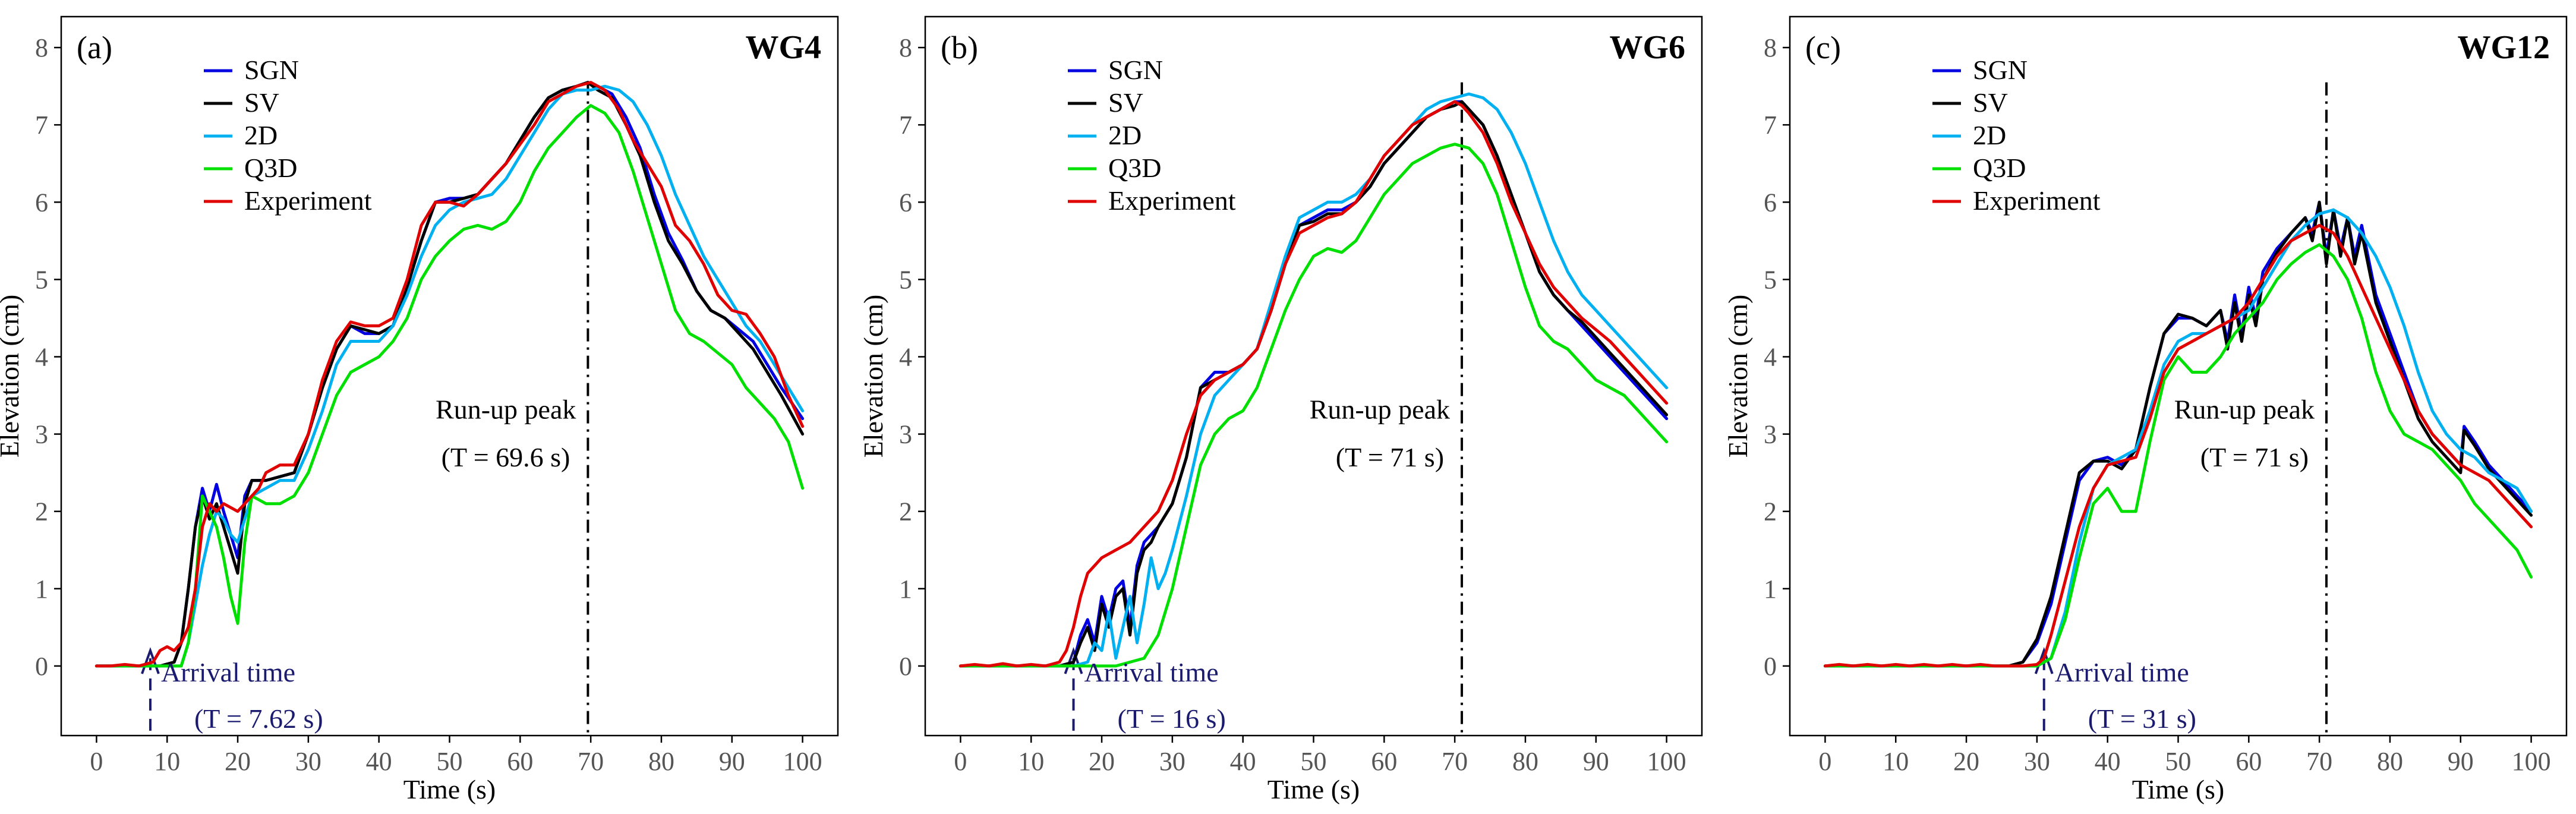 This screenshot has width=2576, height=814. I want to click on legend-entry-sgn: SGN, so click(1135, 70).